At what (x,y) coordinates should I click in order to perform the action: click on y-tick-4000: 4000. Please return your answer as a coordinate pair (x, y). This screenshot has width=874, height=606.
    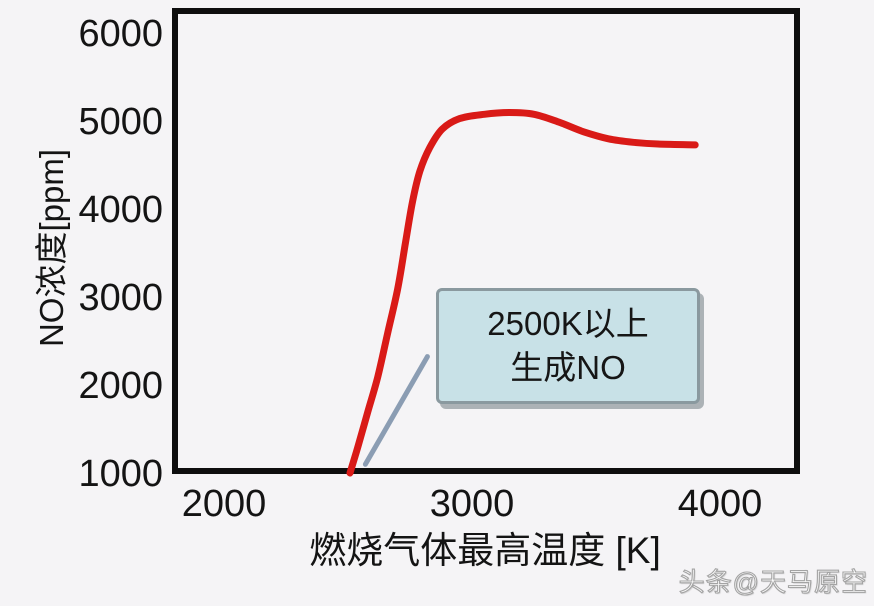
    Looking at the image, I should click on (120, 210).